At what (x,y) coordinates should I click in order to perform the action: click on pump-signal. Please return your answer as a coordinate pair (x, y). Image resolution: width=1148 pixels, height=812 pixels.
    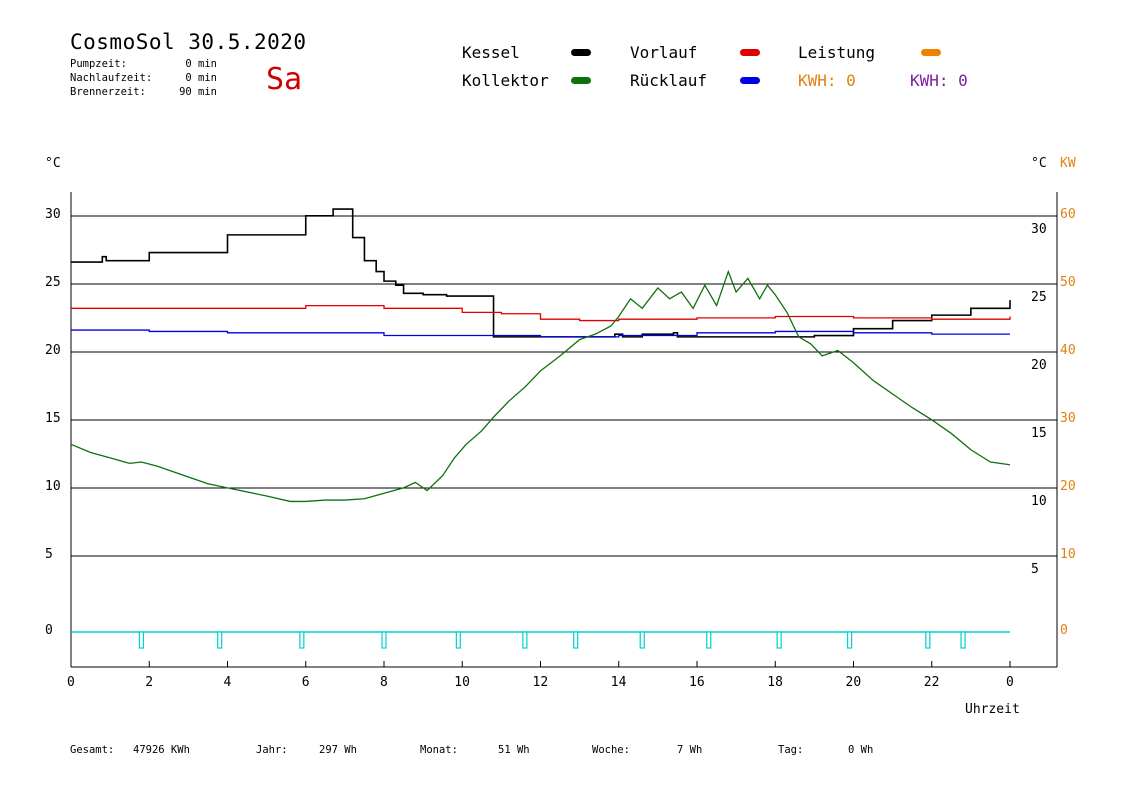
    Looking at the image, I should click on (540, 640).